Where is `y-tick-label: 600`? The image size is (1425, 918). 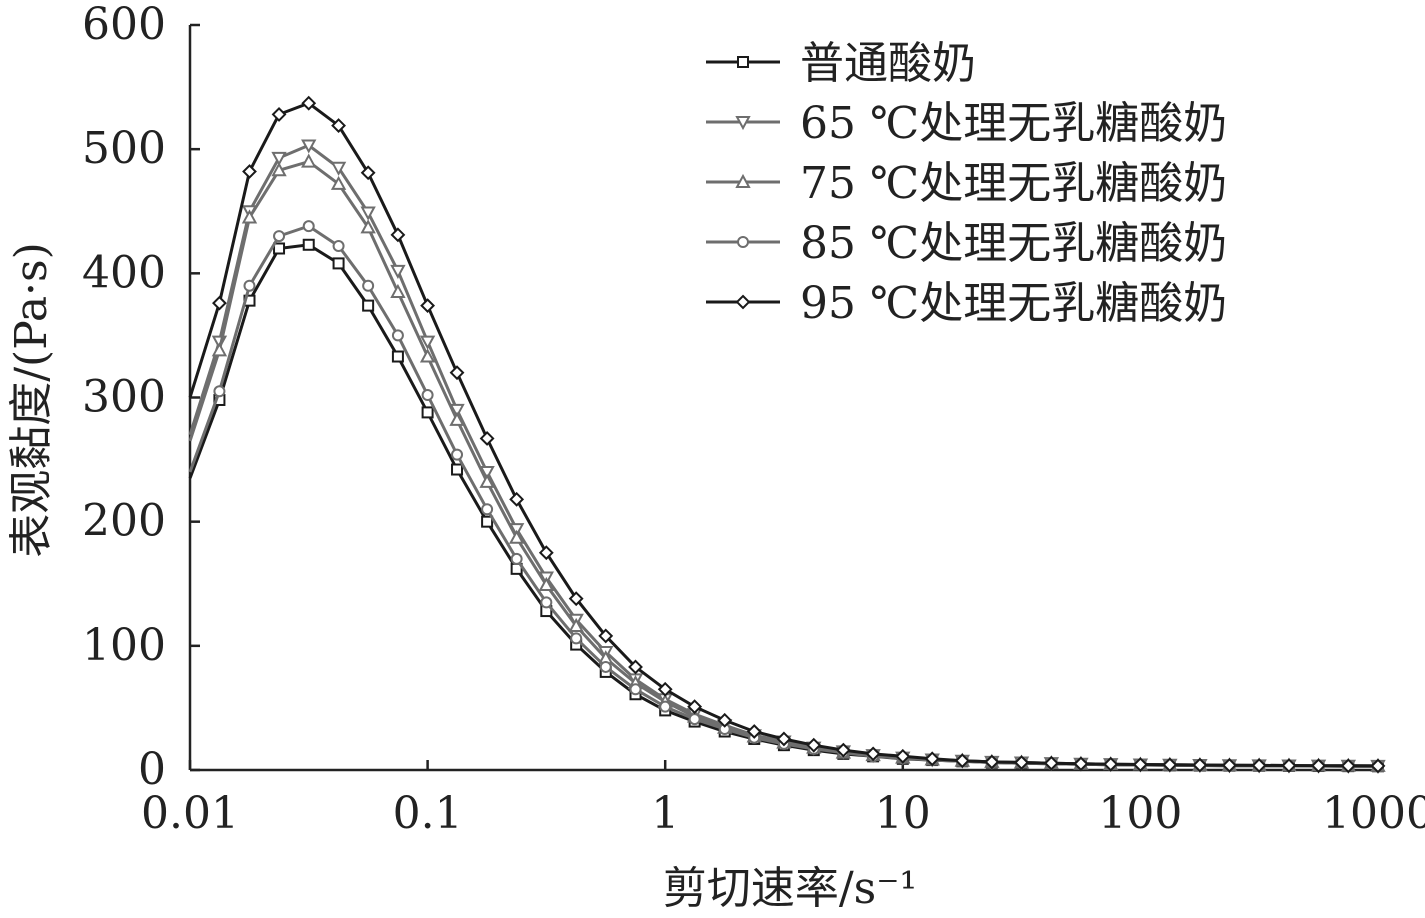 y-tick-label: 600 is located at coordinates (124, 25).